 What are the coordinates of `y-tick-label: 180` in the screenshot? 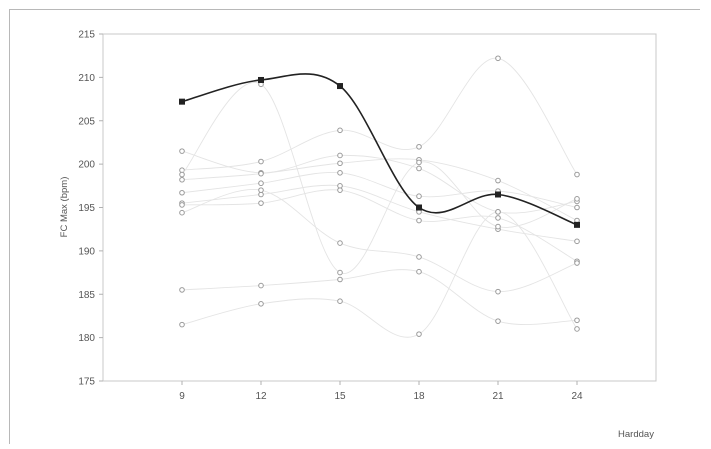 It's located at (86, 338).